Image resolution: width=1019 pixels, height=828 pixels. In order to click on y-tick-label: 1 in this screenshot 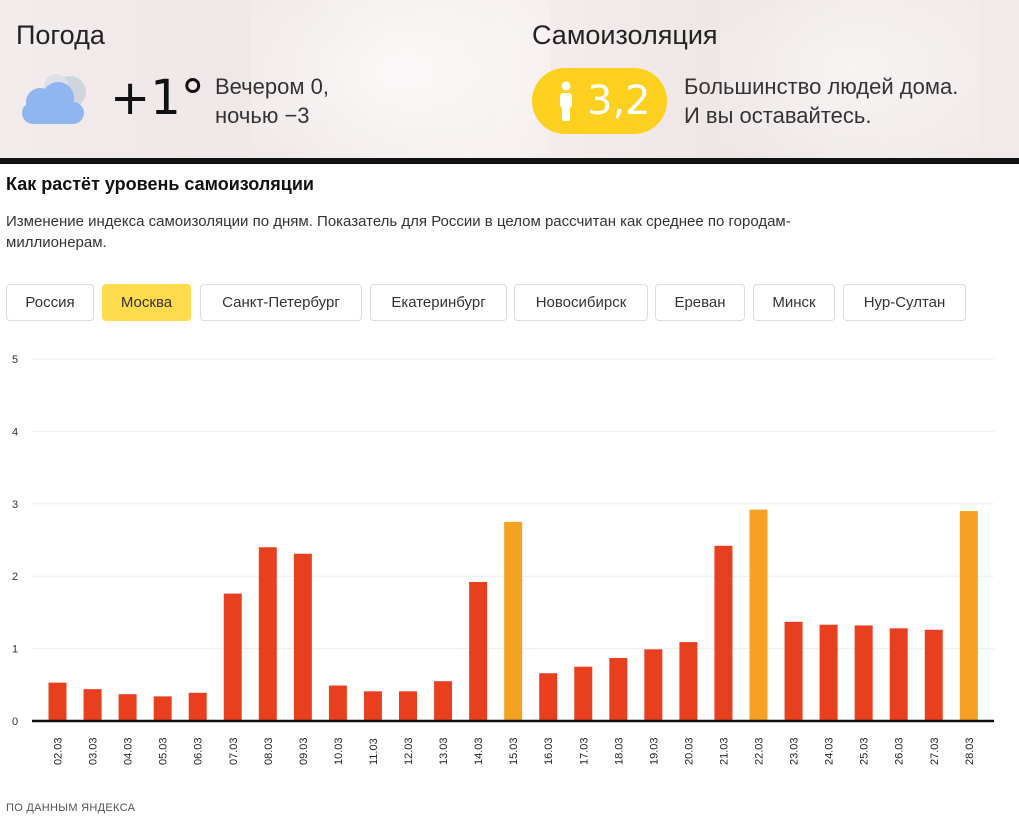, I will do `click(15, 650)`.